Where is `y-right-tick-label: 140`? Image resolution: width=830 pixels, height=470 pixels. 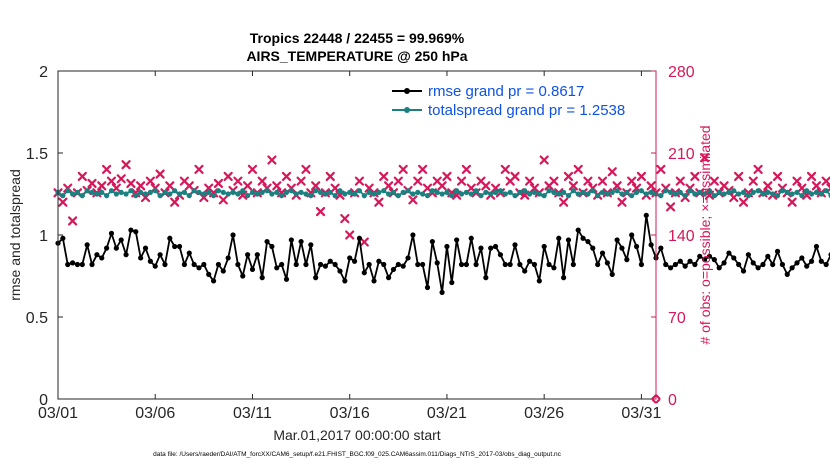
y-right-tick-label: 140 is located at coordinates (681, 236).